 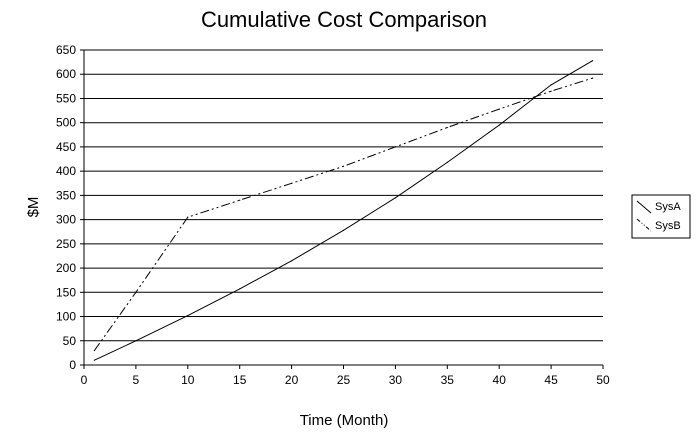 I want to click on y-tick-label-100: 100, so click(x=66, y=317).